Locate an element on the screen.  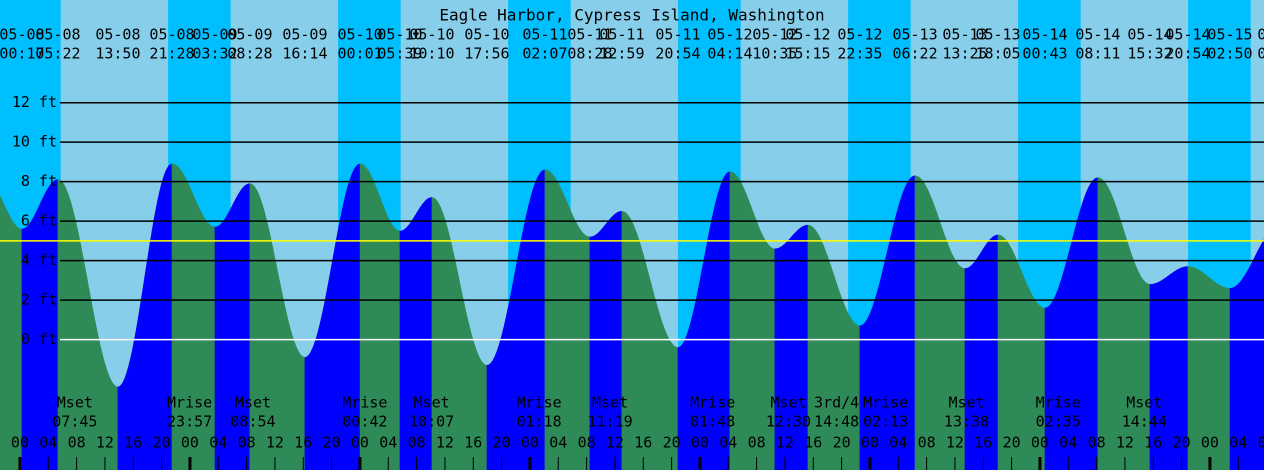
extreme-time: 10:10 is located at coordinates (431, 54).